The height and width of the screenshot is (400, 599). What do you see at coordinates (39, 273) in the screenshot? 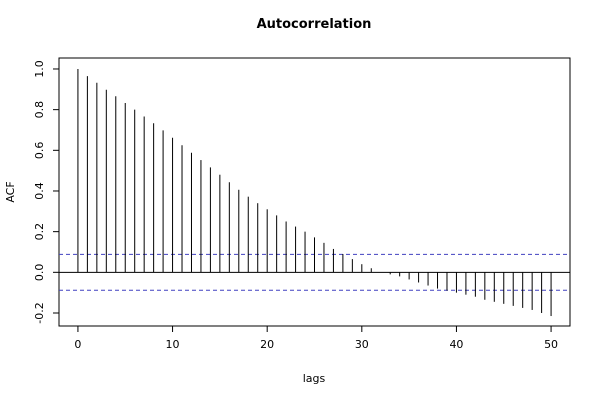
I see `y-tick-label: 0.0` at bounding box center [39, 273].